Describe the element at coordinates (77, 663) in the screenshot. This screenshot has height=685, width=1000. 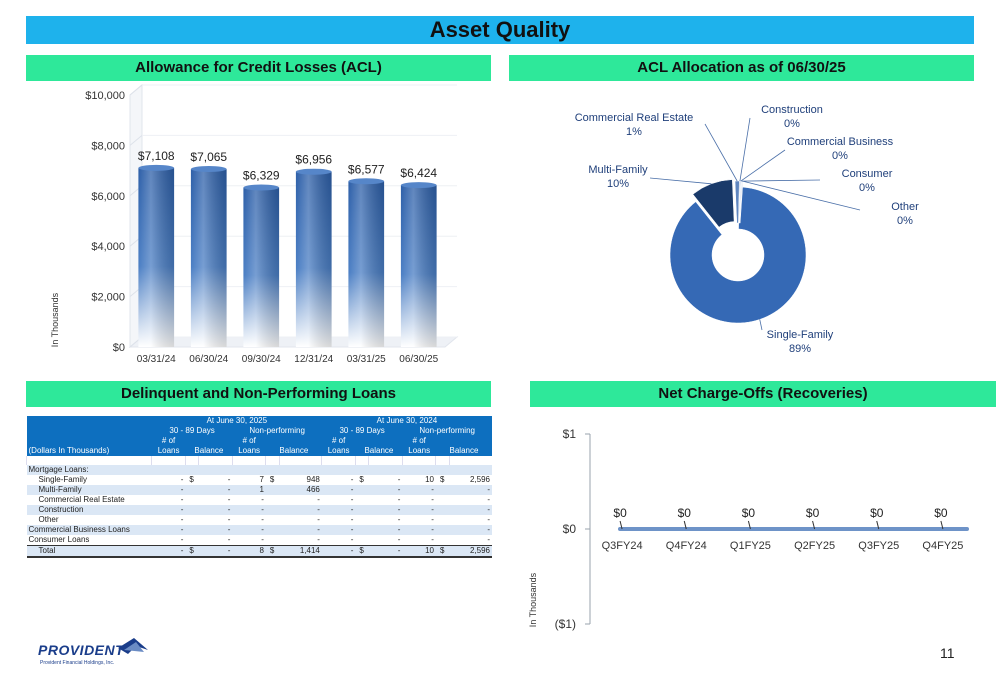
I see `logo-subtitle: Provident Financial Holdings, Inc.` at that location.